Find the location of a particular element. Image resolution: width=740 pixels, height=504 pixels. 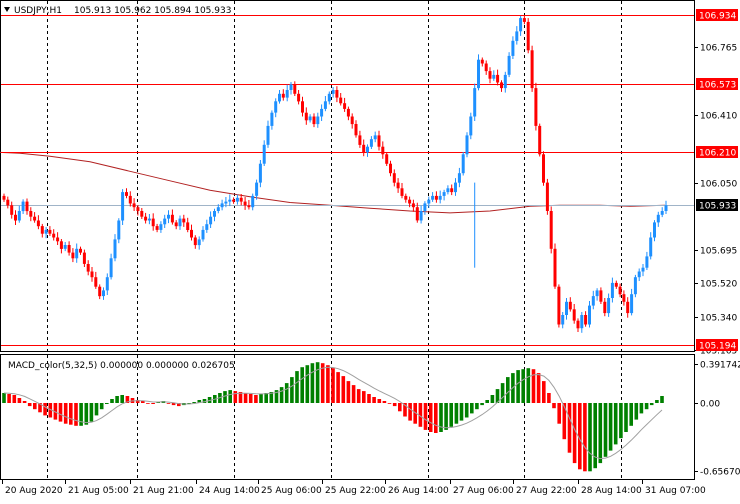

x-tick-label: 21 Aug 21:00 is located at coordinates (163, 491).